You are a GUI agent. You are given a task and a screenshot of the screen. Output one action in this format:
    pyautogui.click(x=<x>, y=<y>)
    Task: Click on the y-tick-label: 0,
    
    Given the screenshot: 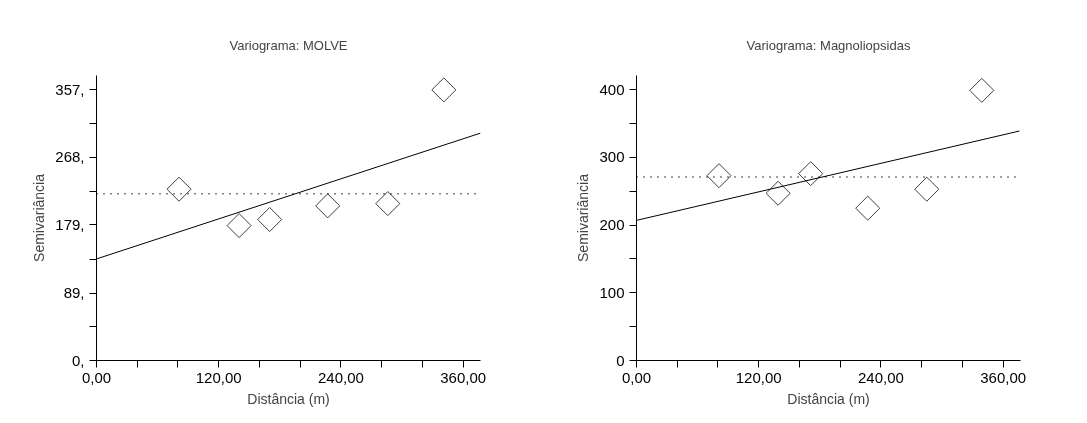 What is the action you would take?
    pyautogui.click(x=78, y=360)
    